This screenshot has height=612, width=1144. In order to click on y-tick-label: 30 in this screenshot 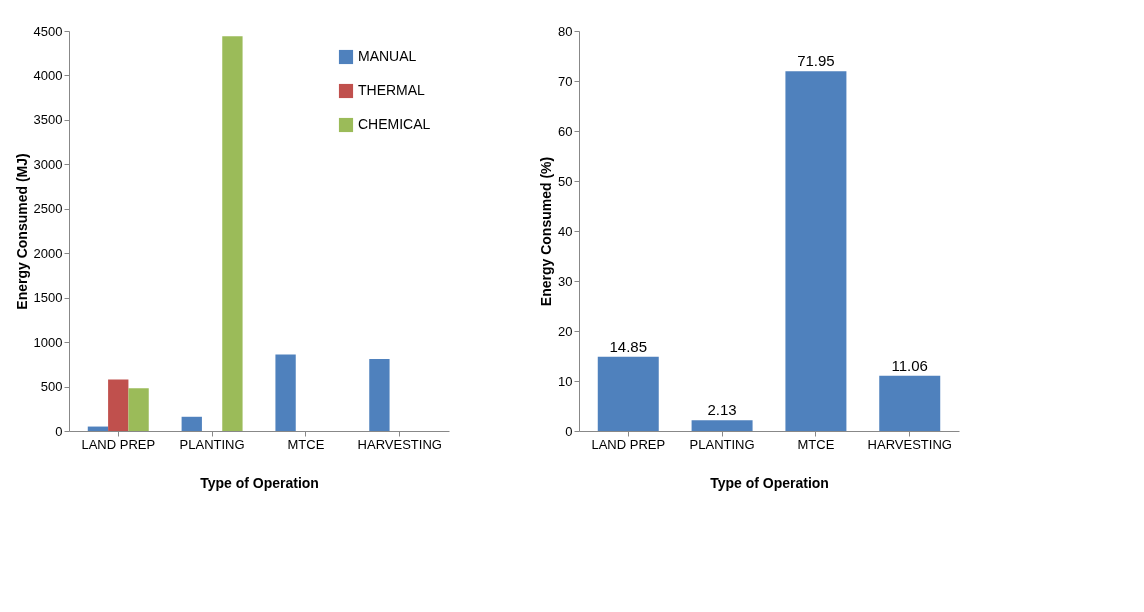, I will do `click(565, 281)`.